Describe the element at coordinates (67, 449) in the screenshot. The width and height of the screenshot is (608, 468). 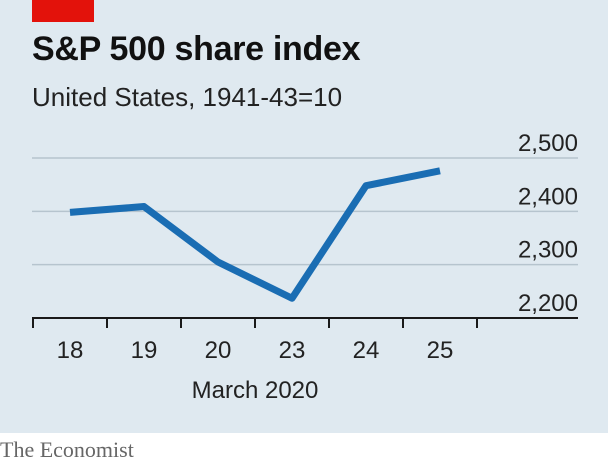
I see `source-credit: The Economist` at that location.